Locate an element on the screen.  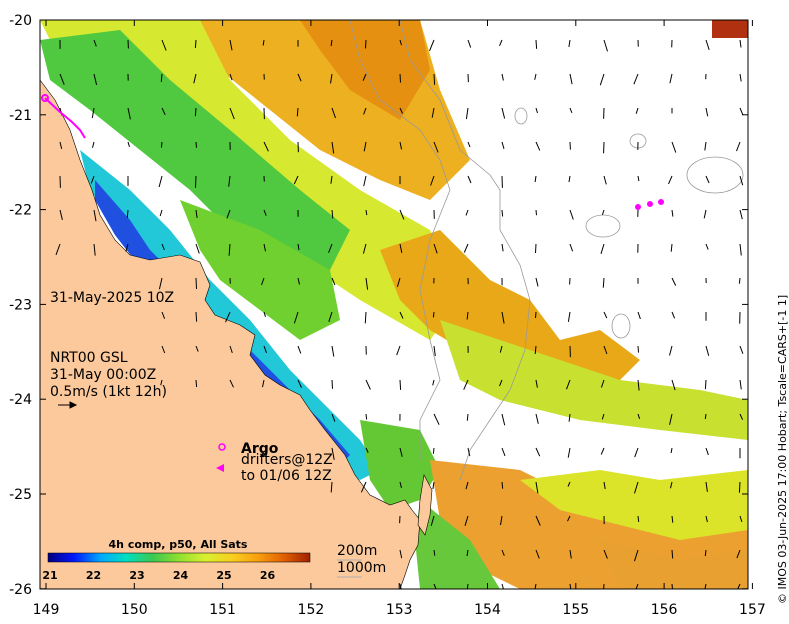
depth-legend-1000m: 1000m is located at coordinates (361, 568).